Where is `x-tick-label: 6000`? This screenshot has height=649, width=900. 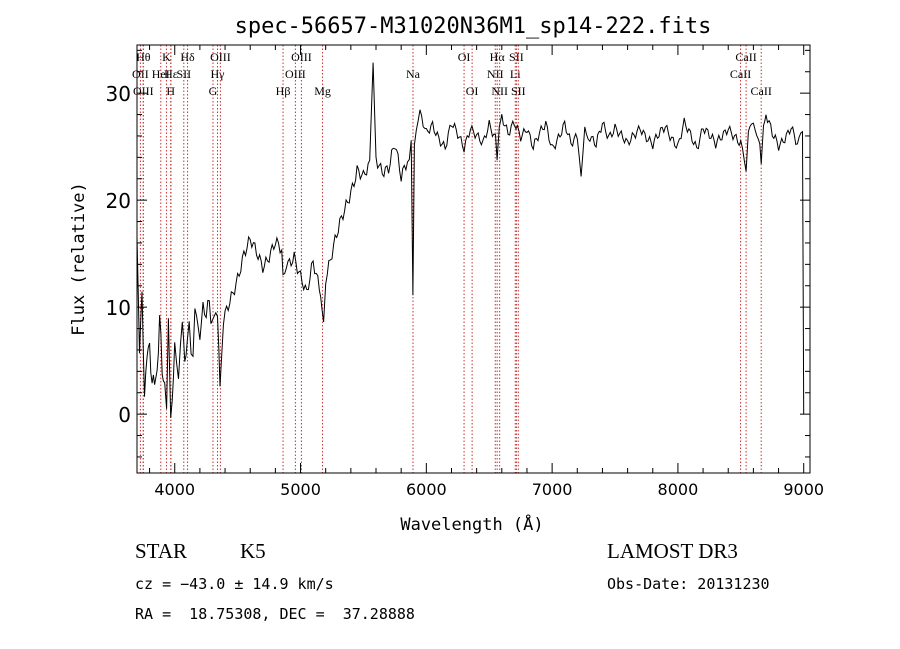
x-tick-label: 6000 is located at coordinates (426, 489).